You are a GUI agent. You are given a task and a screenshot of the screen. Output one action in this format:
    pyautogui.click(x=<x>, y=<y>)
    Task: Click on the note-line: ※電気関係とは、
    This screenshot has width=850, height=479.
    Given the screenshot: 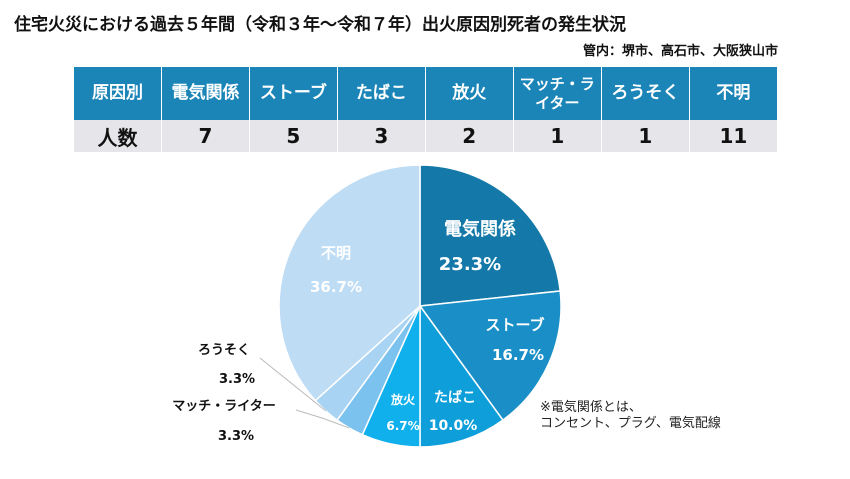 What is the action you would take?
    pyautogui.click(x=591, y=407)
    